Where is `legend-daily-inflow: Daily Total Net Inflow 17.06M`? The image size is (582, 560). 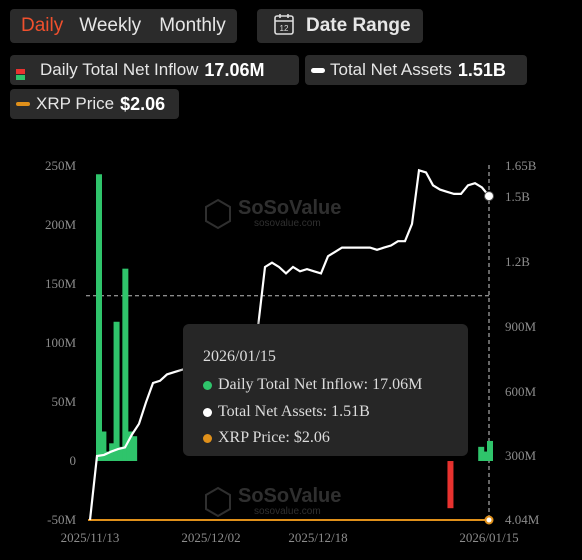
legend-daily-inflow: Daily Total Net Inflow 17.06M is located at coordinates (154, 70).